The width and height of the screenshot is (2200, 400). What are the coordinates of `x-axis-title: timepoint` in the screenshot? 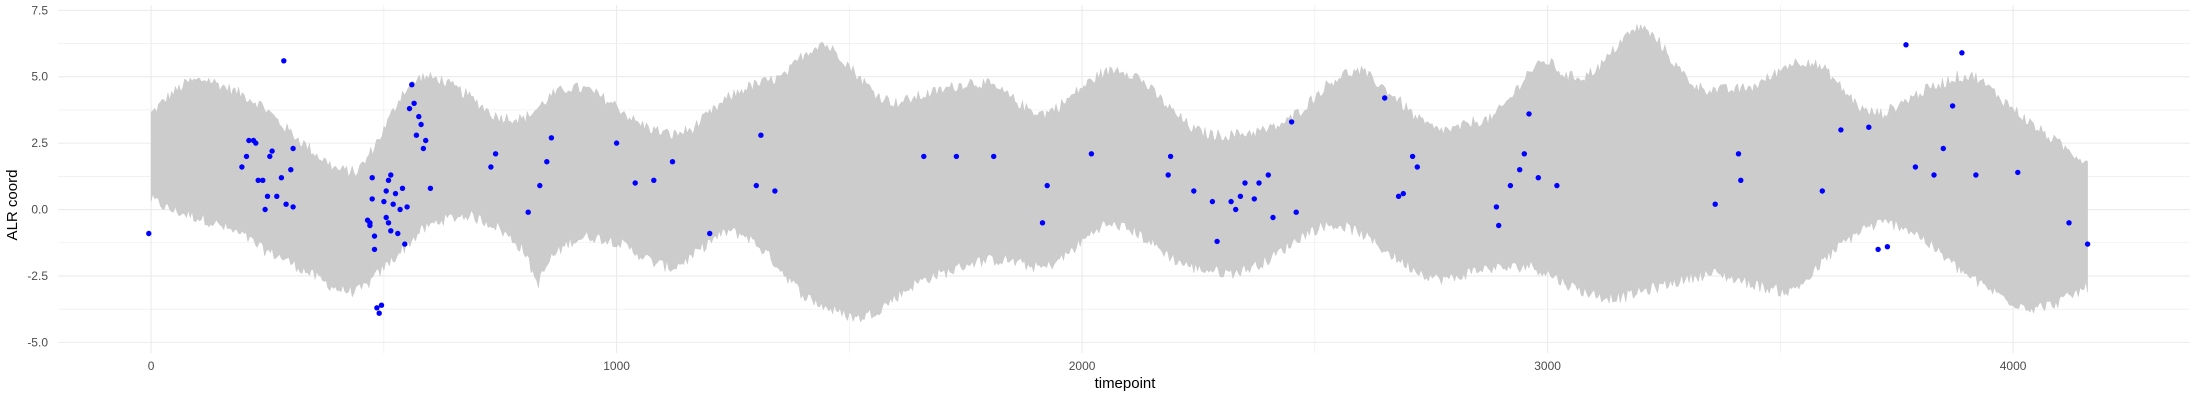 It's located at (1126, 383).